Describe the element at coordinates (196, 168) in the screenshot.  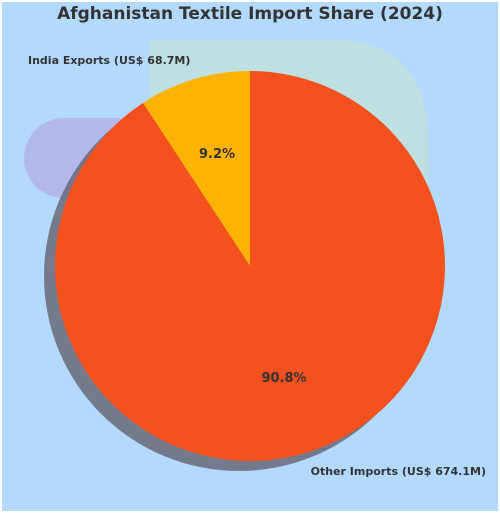
I see `pie-slice-india` at that location.